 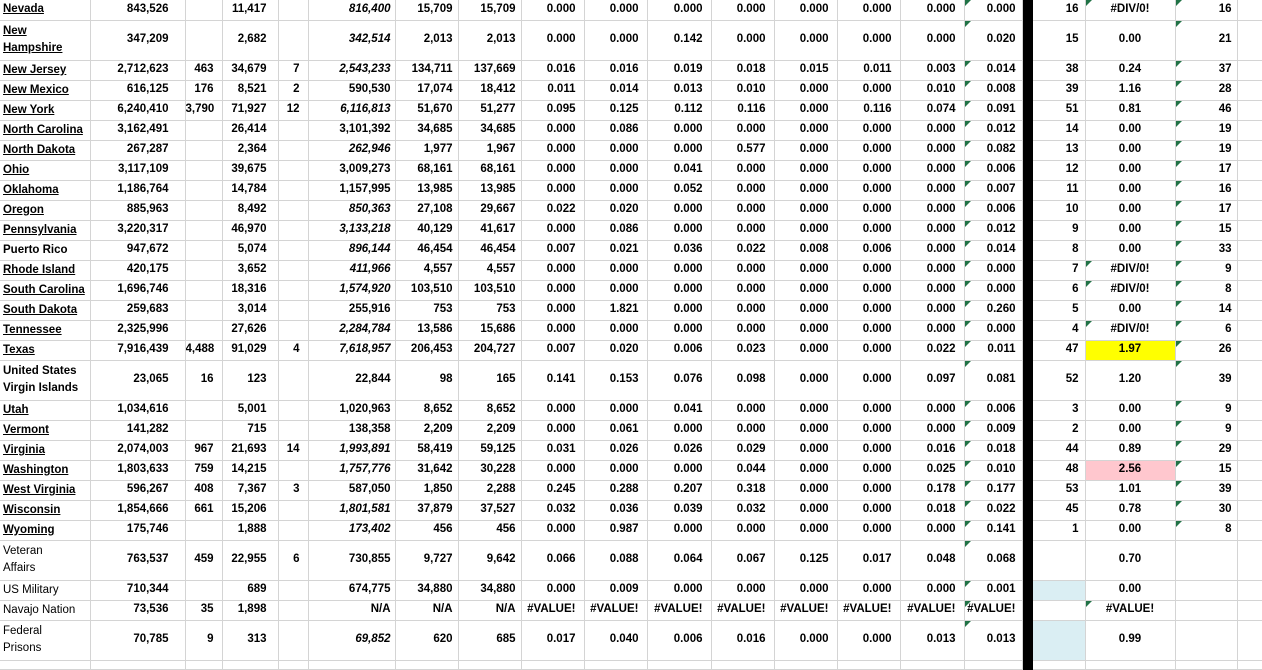 I want to click on cell-decimal: 0.006, so click(x=993, y=210).